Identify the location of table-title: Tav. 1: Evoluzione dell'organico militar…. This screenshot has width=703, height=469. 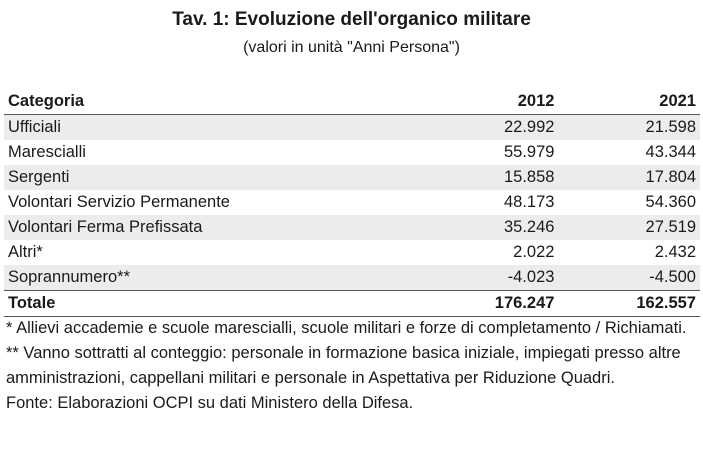
(351, 19).